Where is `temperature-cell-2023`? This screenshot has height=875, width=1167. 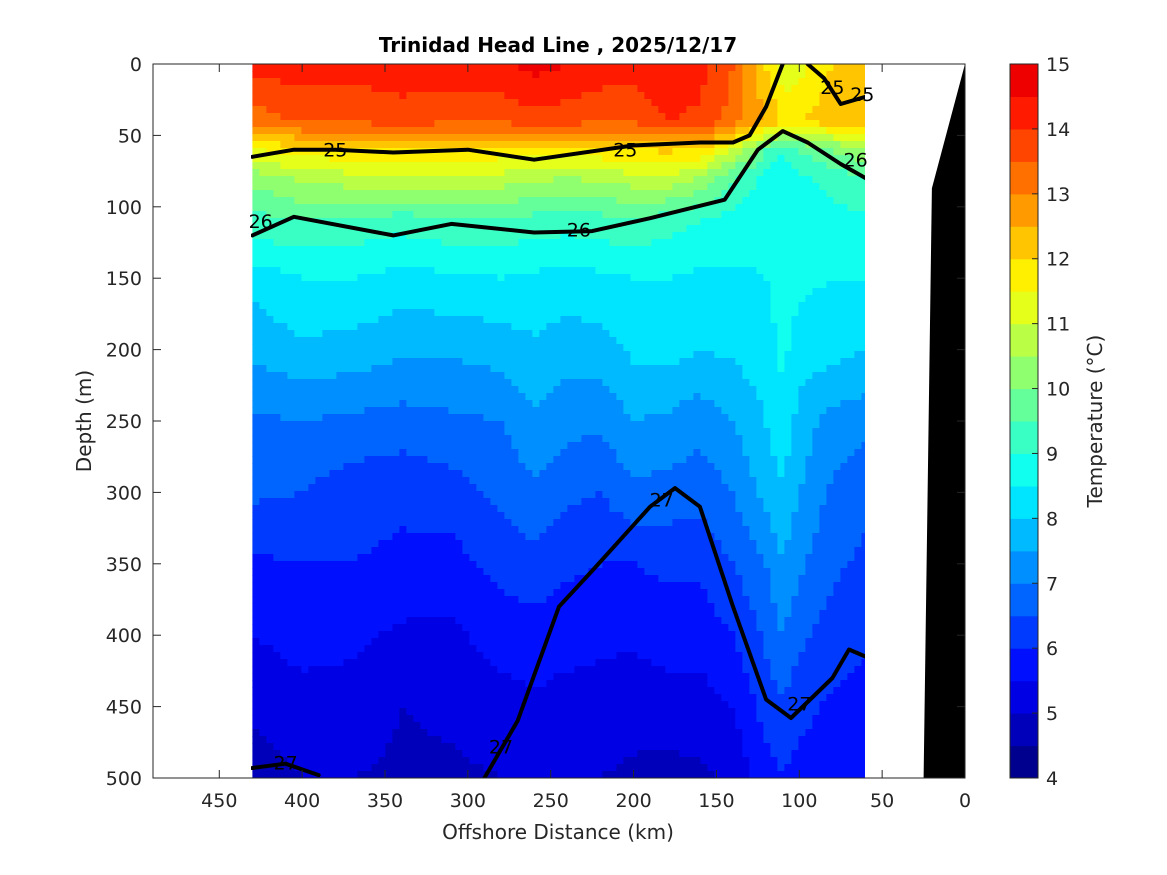
temperature-cell-2023 is located at coordinates (863, 222).